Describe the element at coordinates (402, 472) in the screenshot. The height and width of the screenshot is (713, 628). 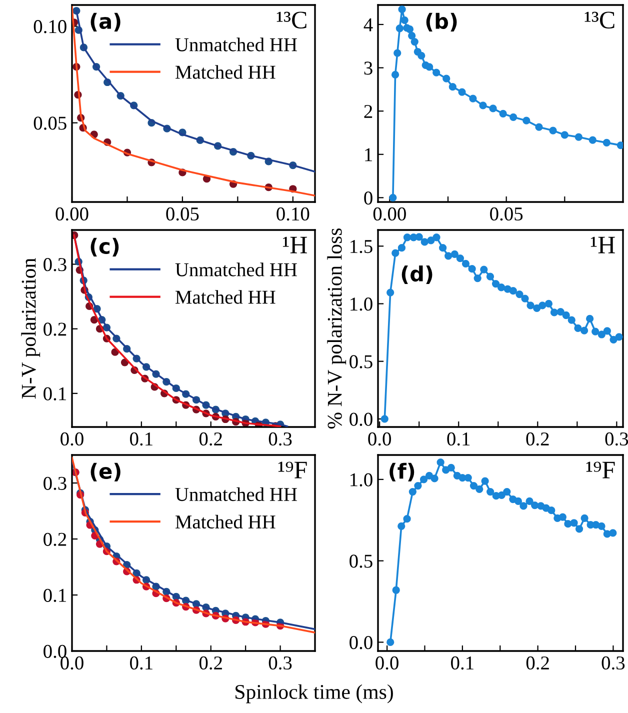
I see `annotation: (f)` at that location.